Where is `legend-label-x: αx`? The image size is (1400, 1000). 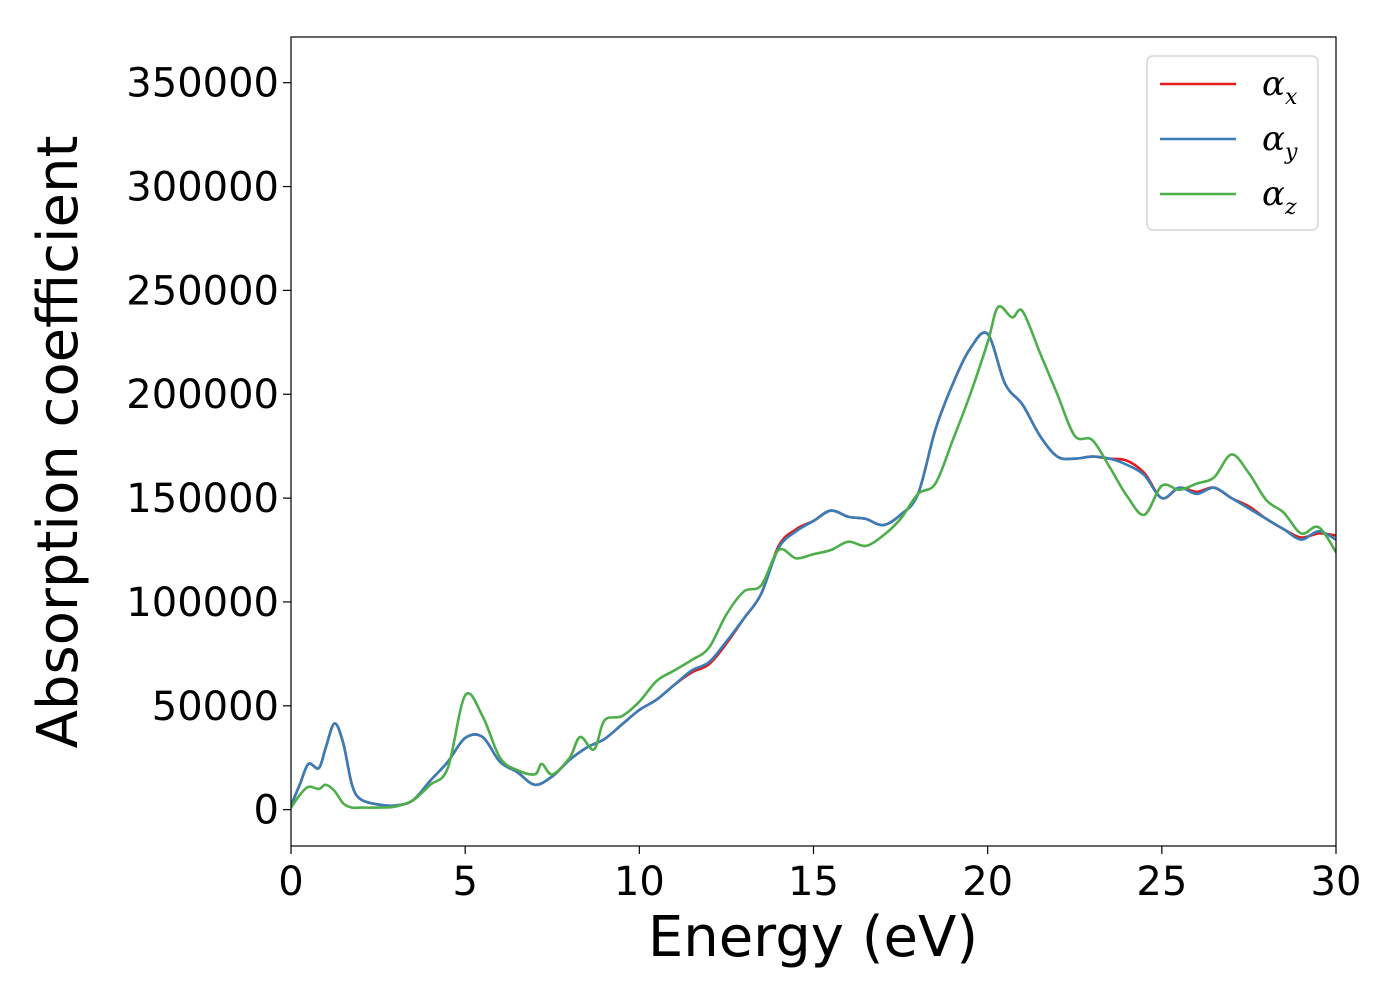
legend-label-x: αx is located at coordinates (1280, 87).